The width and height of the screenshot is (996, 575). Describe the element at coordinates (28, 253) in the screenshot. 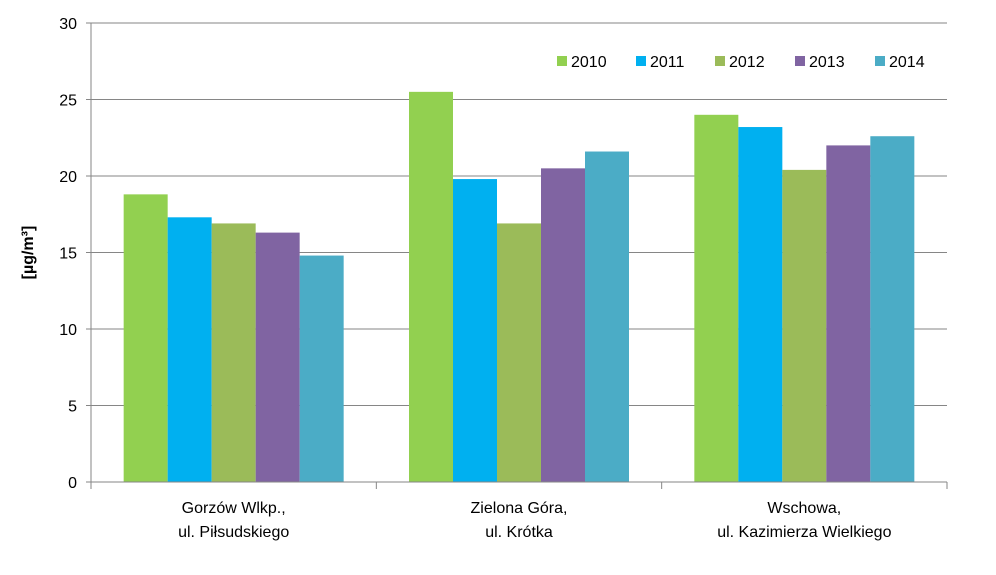

I see `y-axis-title: [µg/m³]` at that location.